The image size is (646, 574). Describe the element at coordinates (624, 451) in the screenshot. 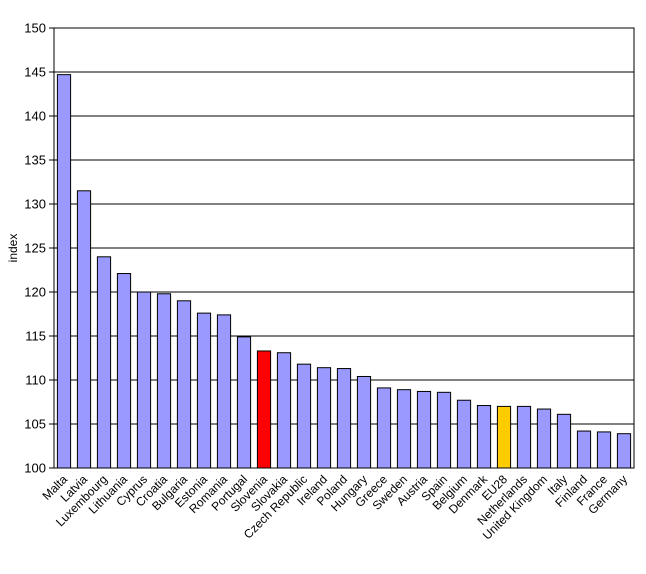

I see `bar-germany` at that location.